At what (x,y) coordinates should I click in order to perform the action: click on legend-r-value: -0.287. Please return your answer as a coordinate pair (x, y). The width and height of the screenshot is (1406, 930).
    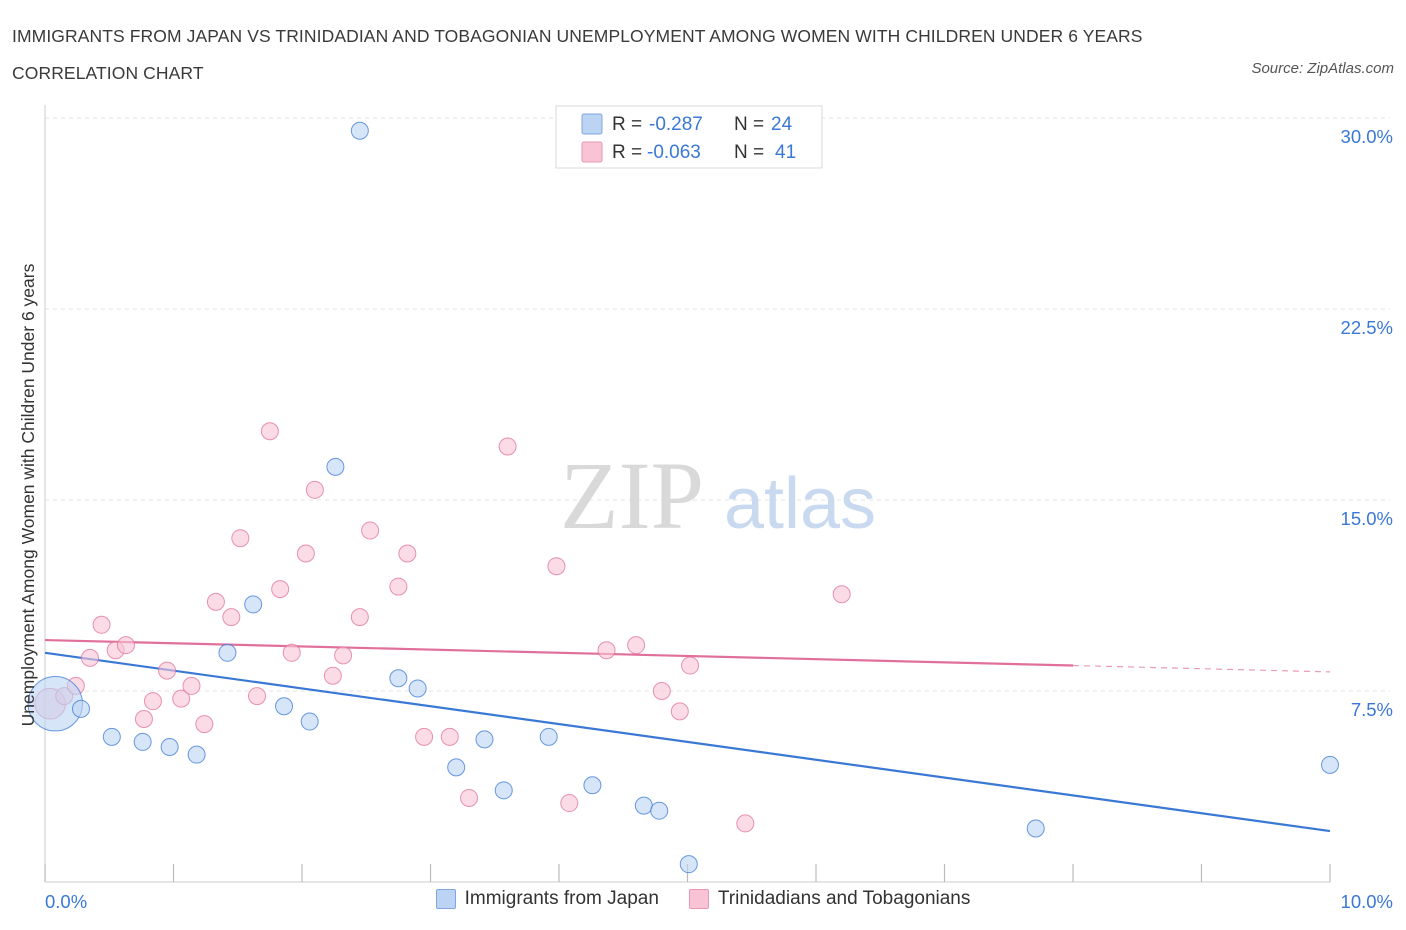
    Looking at the image, I should click on (676, 124).